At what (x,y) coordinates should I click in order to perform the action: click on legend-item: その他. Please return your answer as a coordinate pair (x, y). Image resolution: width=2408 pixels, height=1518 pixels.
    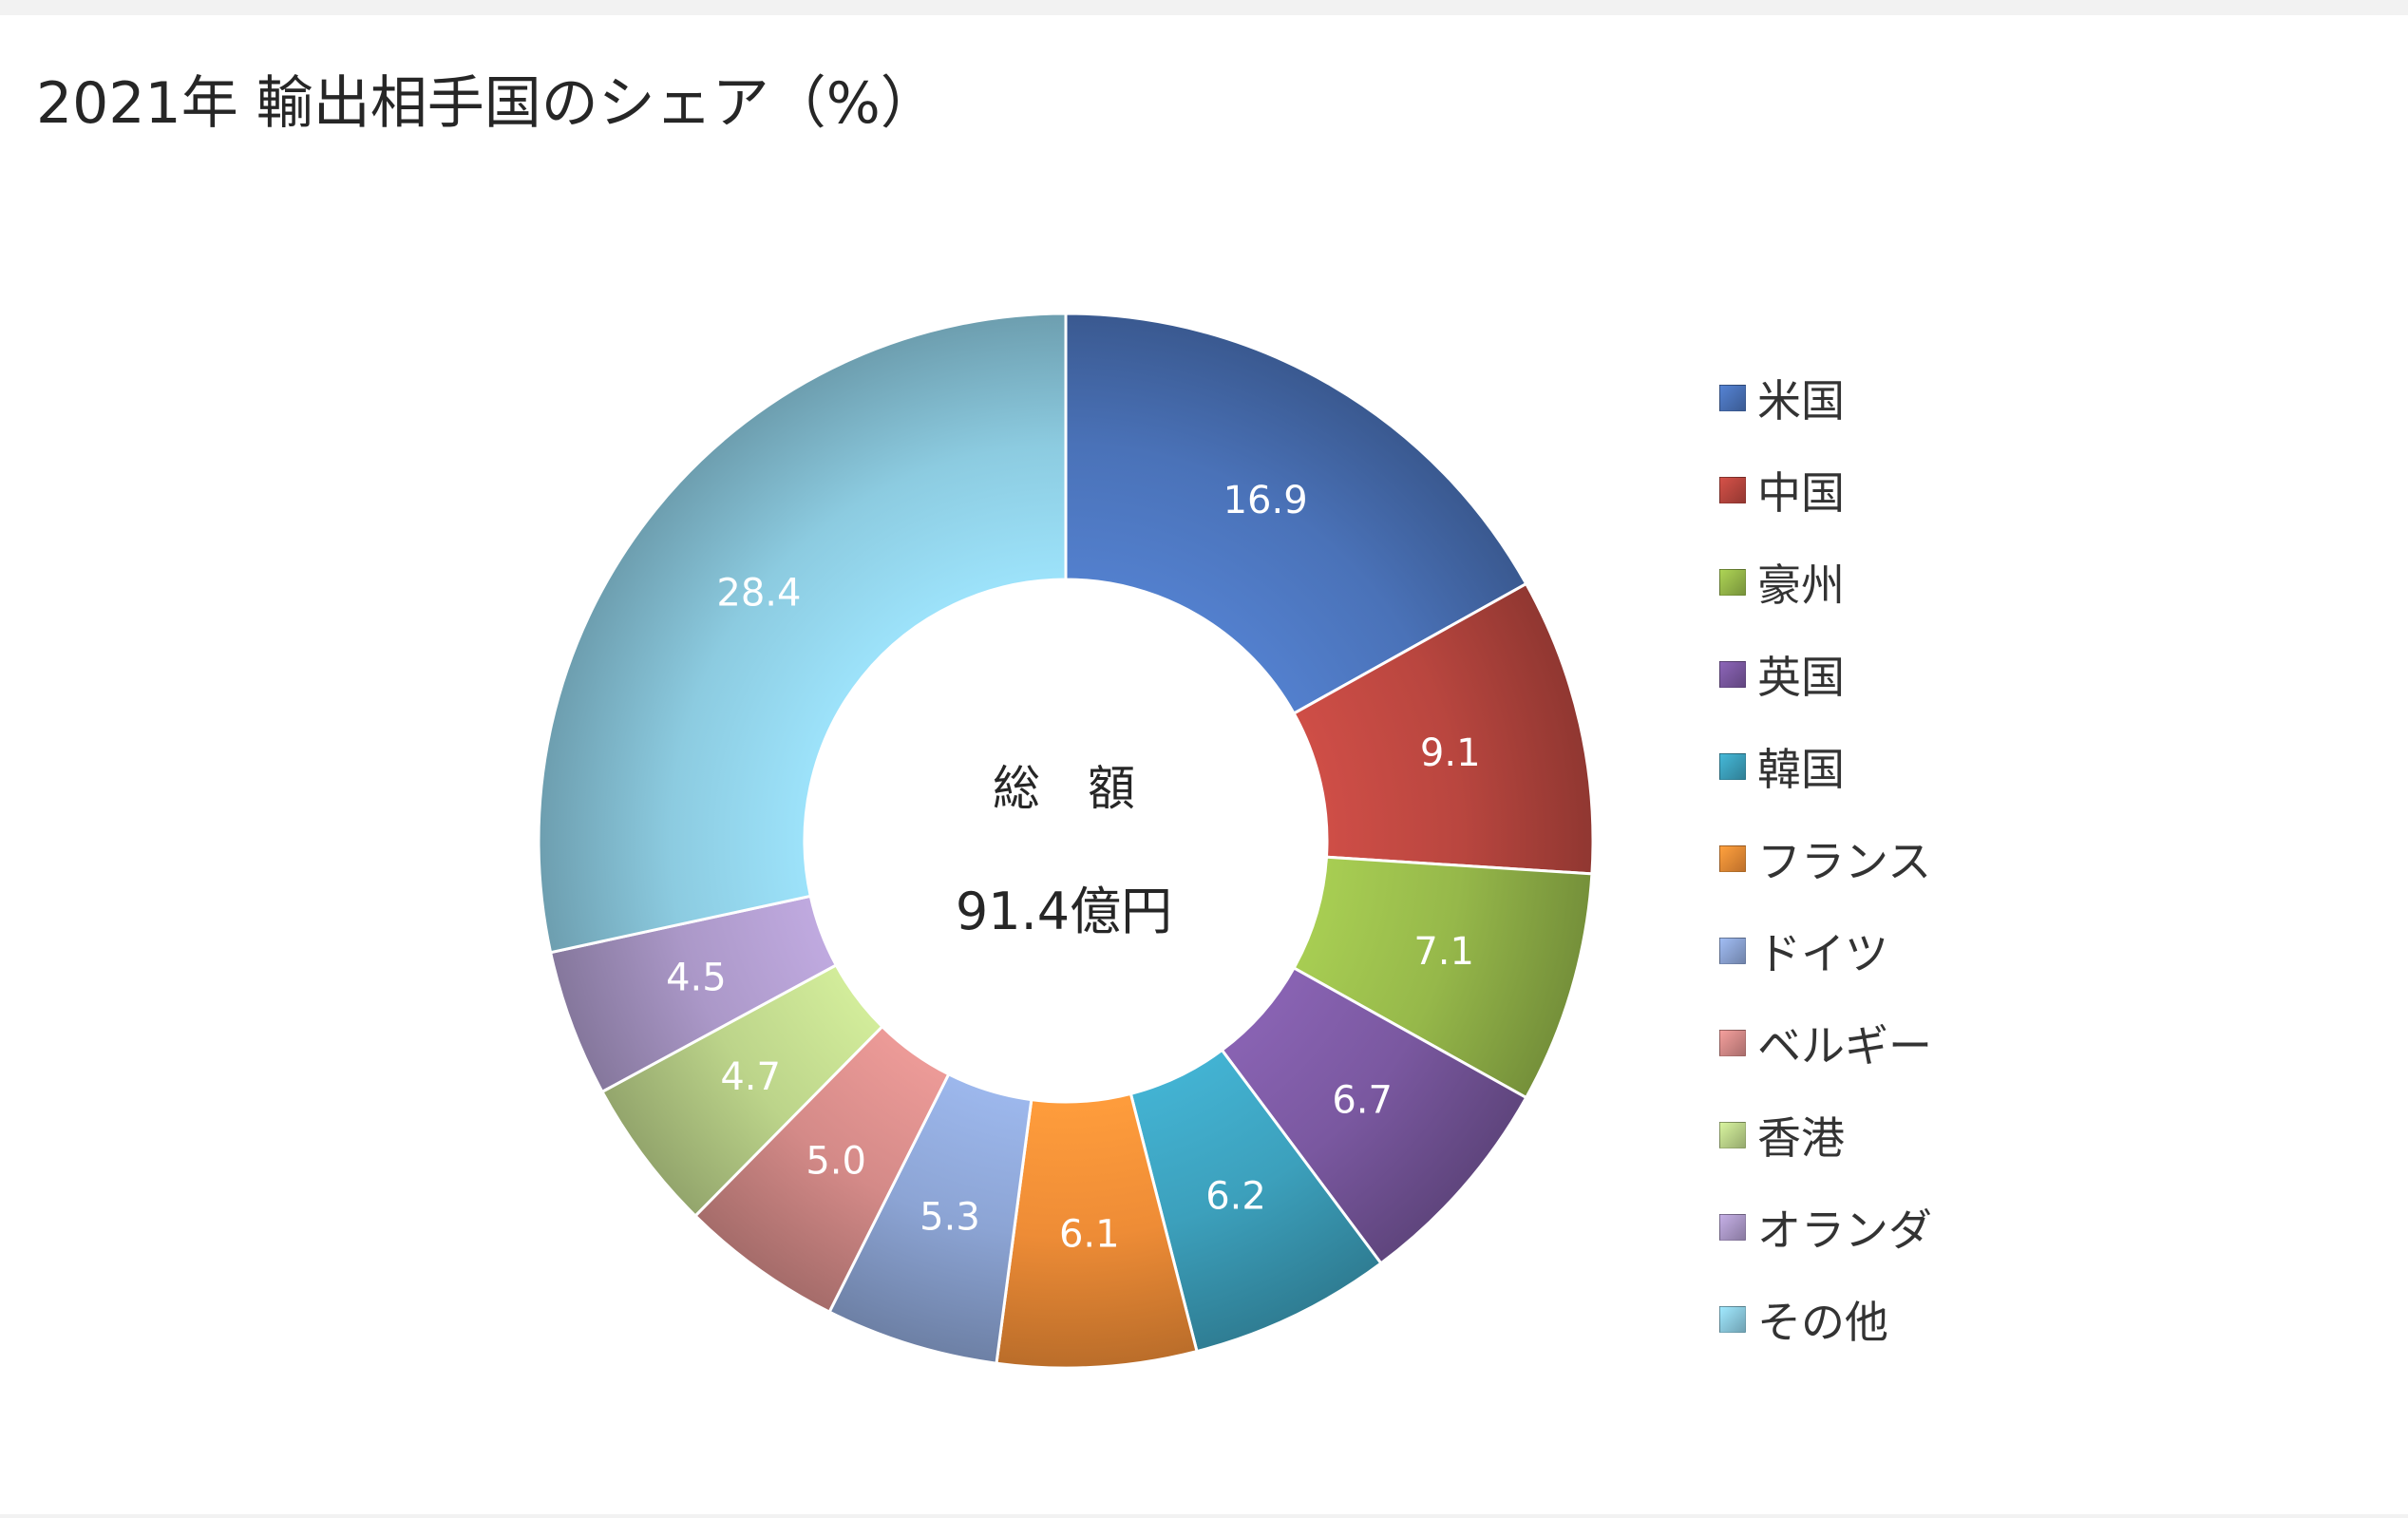
    Looking at the image, I should click on (1825, 1319).